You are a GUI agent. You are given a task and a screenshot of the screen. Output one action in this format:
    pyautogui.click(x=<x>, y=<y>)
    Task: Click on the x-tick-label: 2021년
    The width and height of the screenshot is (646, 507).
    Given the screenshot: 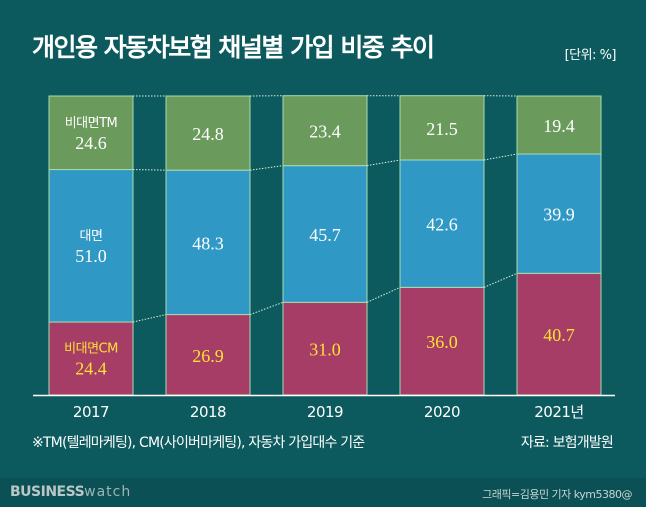 What is the action you would take?
    pyautogui.click(x=558, y=412)
    